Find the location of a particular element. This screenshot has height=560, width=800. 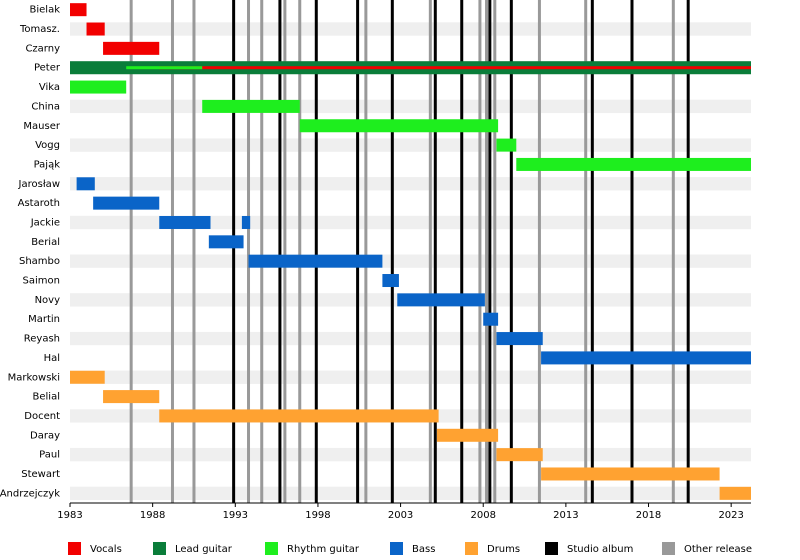

member-label: Berial is located at coordinates (45, 242).